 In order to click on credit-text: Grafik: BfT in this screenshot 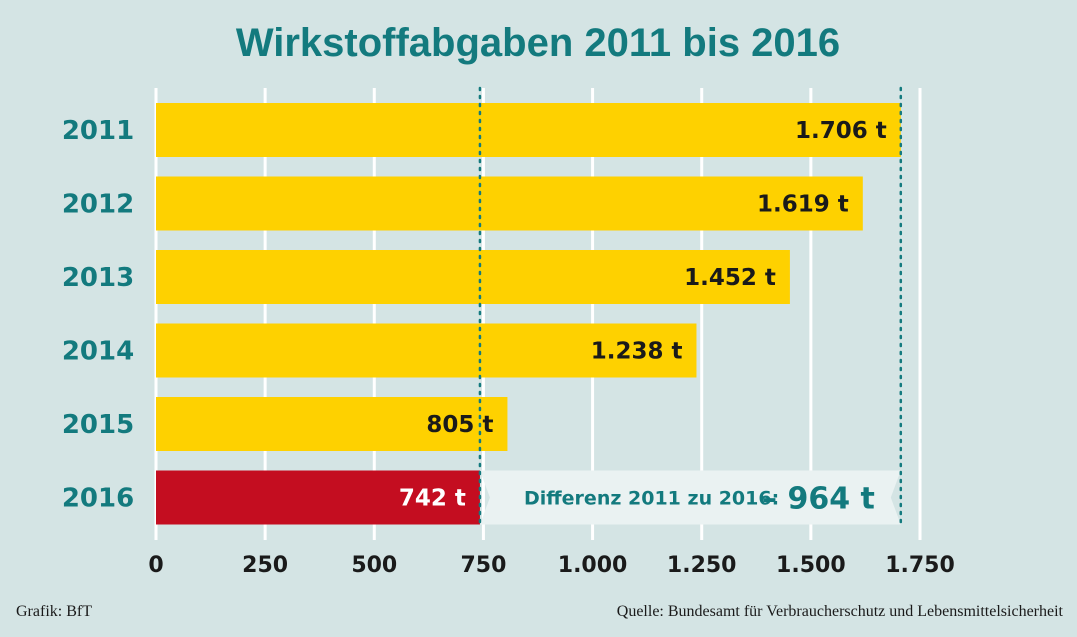, I will do `click(54, 611)`.